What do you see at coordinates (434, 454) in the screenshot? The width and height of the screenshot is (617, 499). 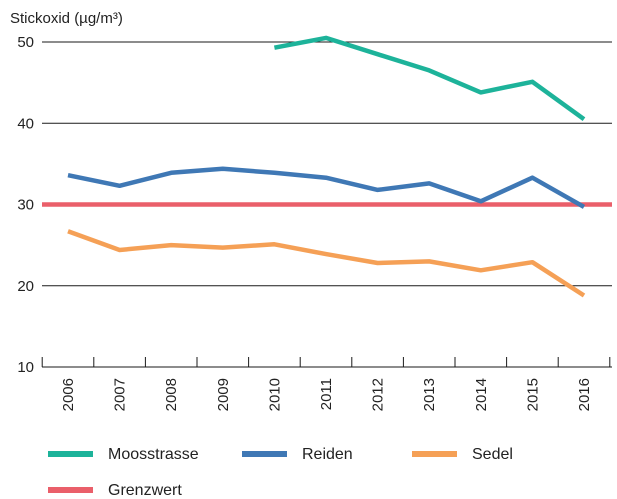 I see `legend-swatch-sedel` at bounding box center [434, 454].